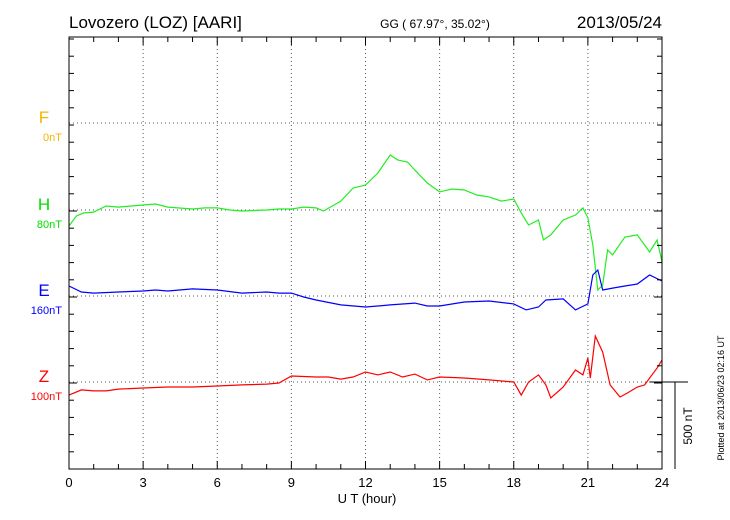 The height and width of the screenshot is (520, 730). What do you see at coordinates (143, 482) in the screenshot?
I see `x-tick-label: 3` at bounding box center [143, 482].